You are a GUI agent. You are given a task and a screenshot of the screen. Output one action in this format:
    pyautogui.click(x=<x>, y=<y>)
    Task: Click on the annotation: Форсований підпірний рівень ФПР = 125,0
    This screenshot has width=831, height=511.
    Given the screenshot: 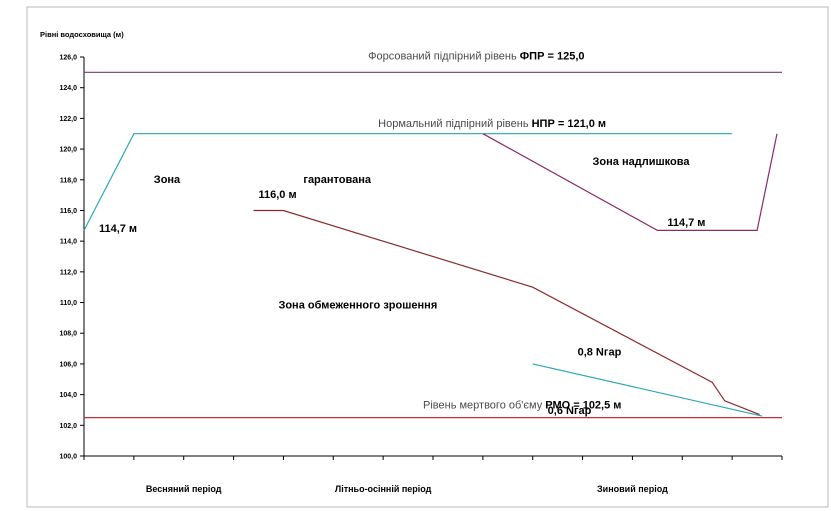 What is the action you would take?
    pyautogui.click(x=476, y=56)
    